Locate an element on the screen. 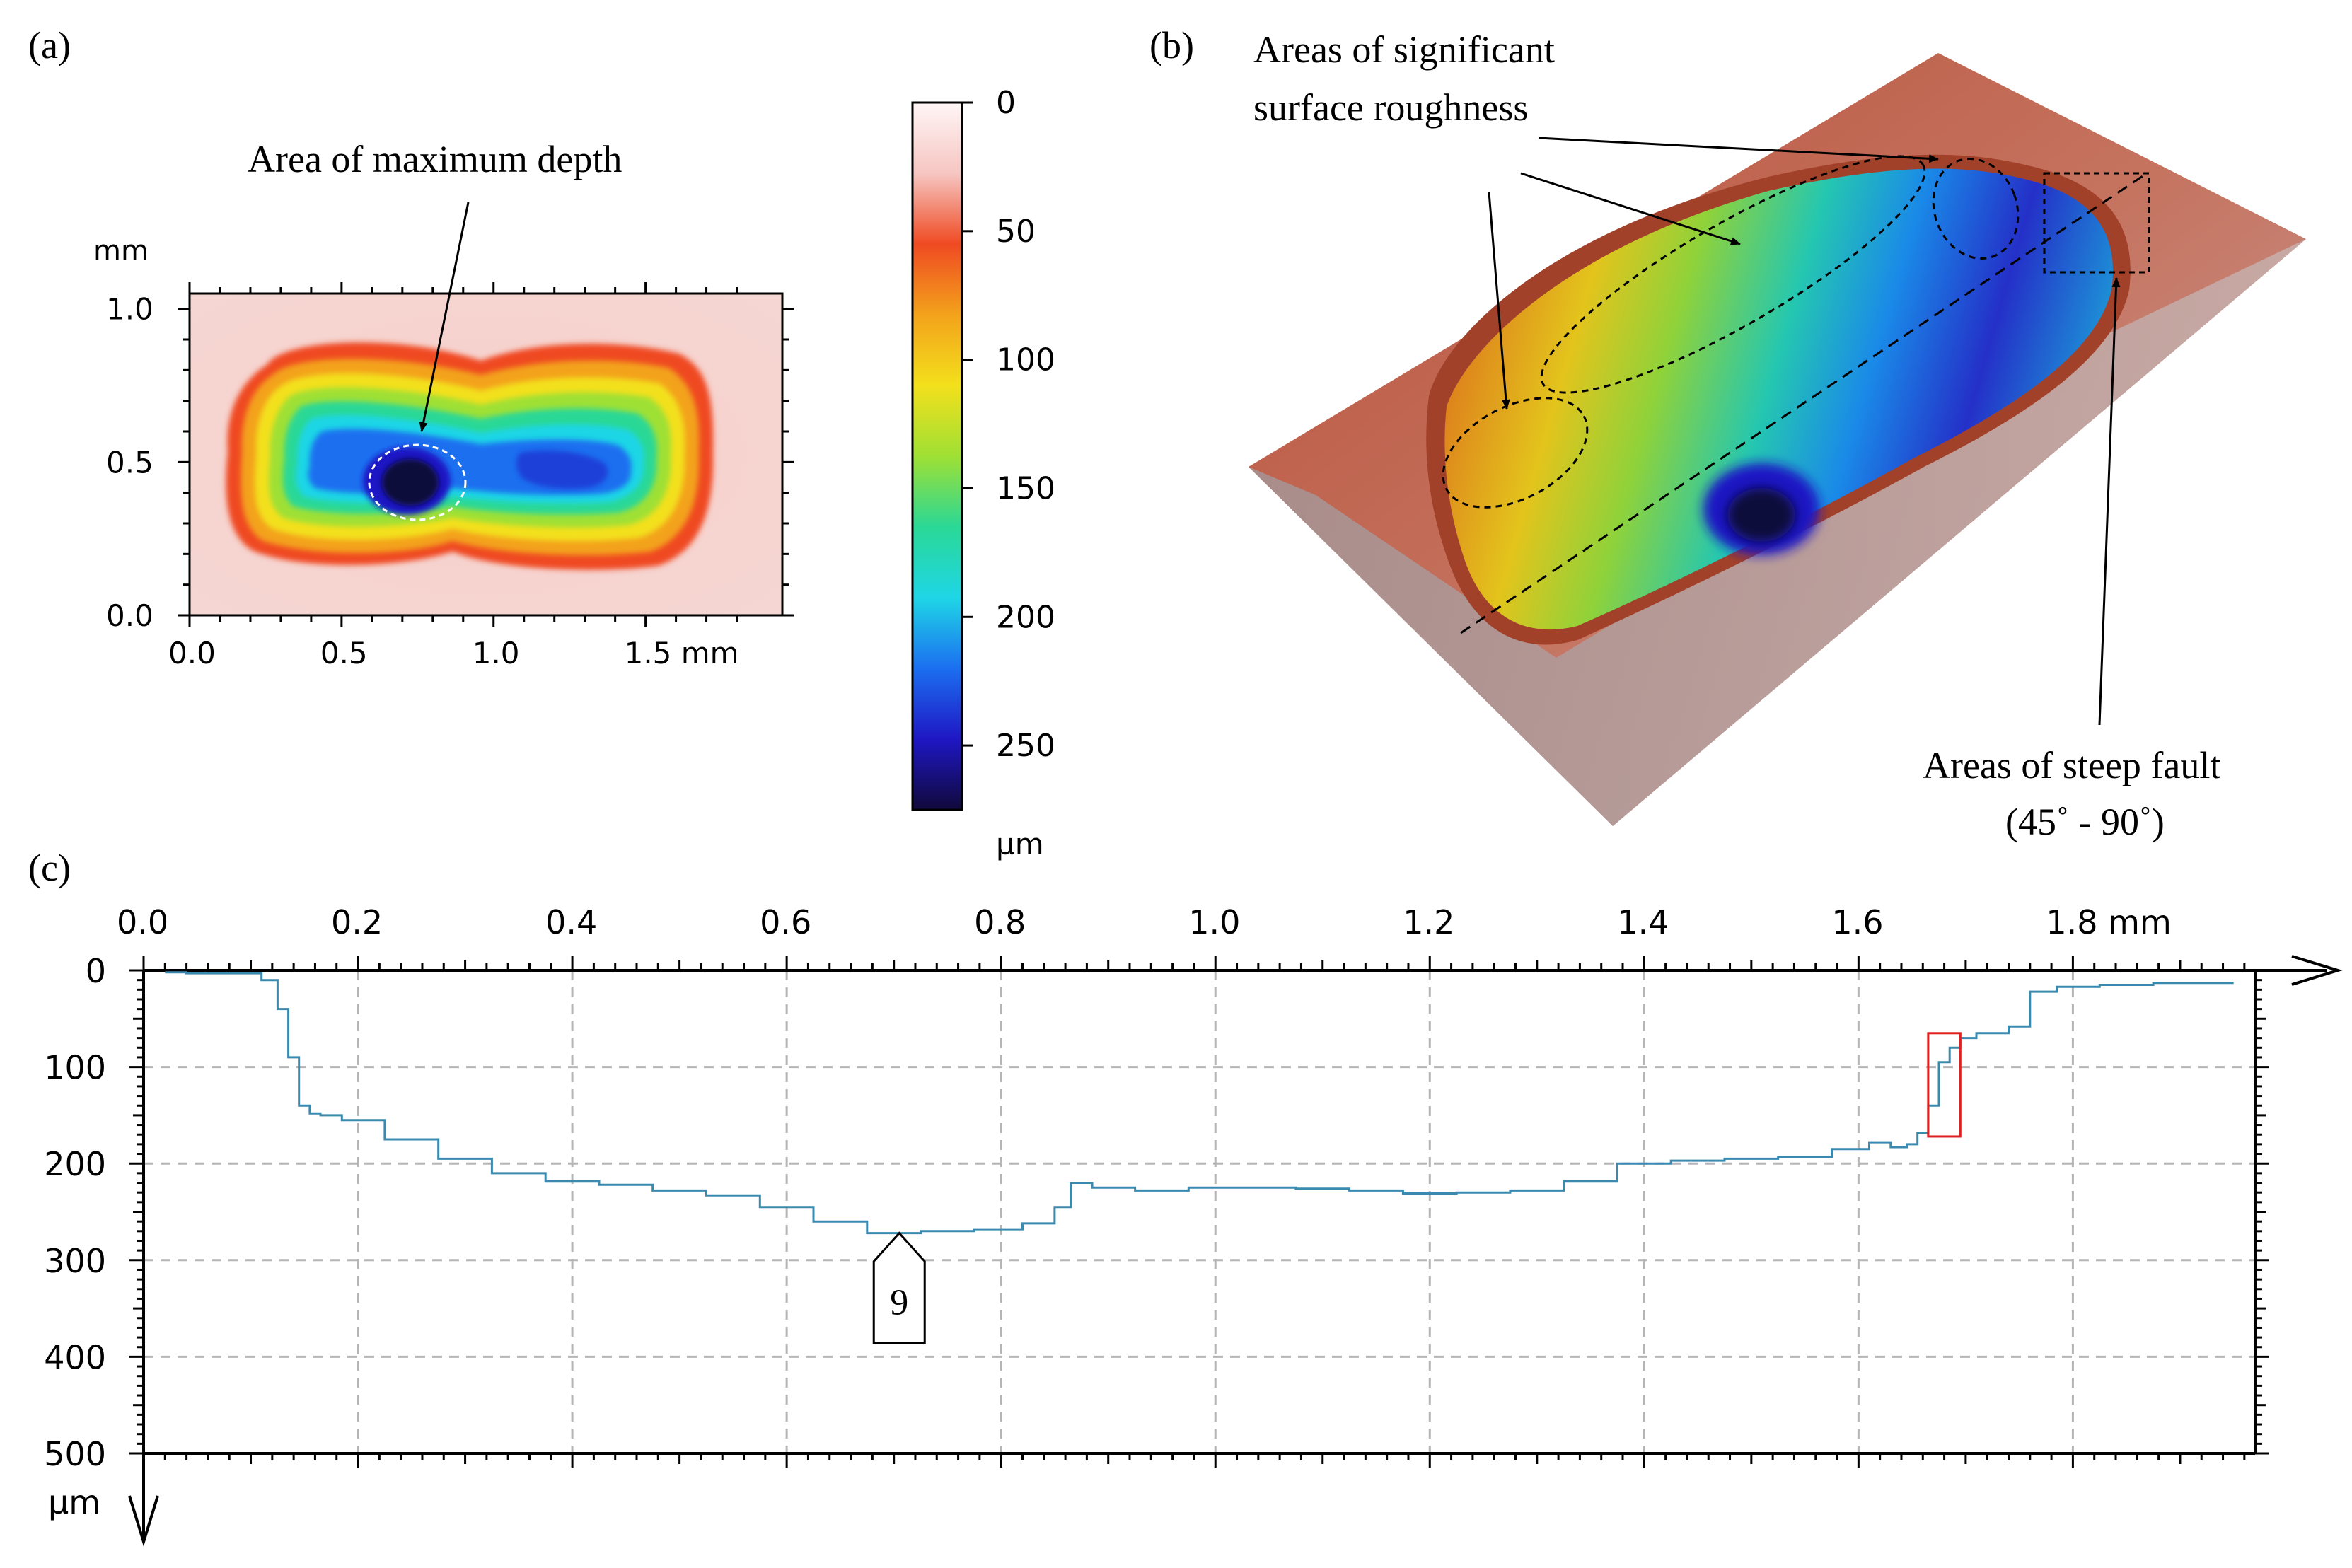 This screenshot has height=1568, width=2352. roughness-ellipse-left is located at coordinates (1516, 453).